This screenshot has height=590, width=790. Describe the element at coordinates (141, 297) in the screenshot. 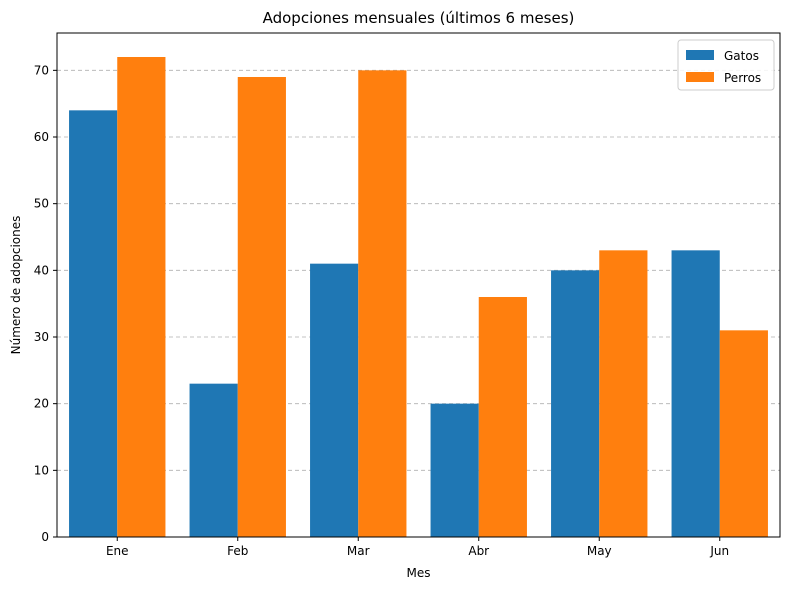

I see `bar-perros-ene` at that location.